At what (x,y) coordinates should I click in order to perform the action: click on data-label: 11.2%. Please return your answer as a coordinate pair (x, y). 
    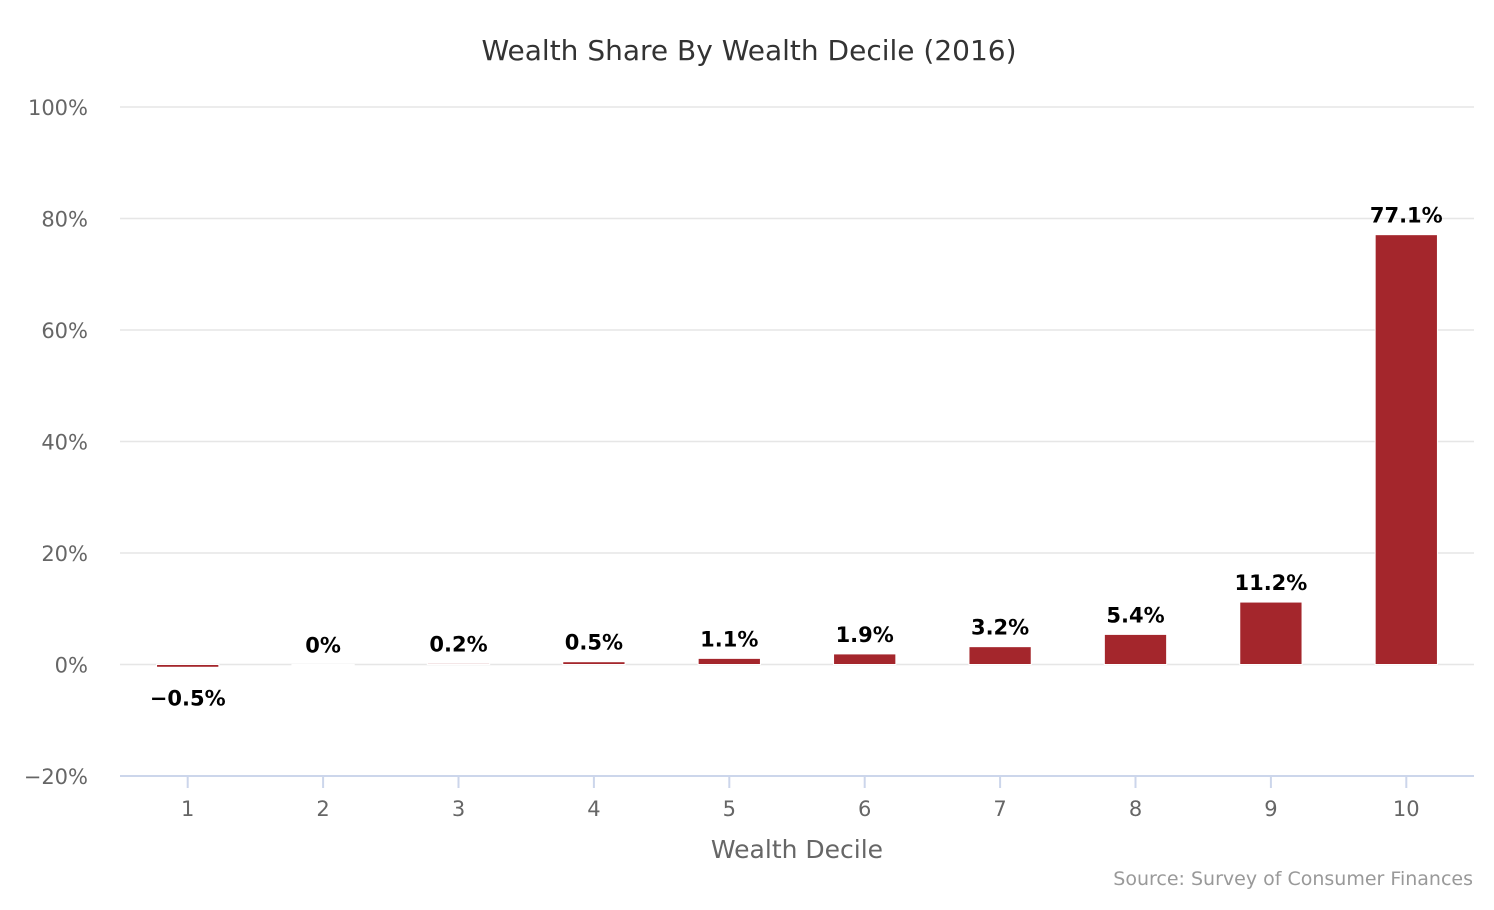
    Looking at the image, I should click on (1270, 583).